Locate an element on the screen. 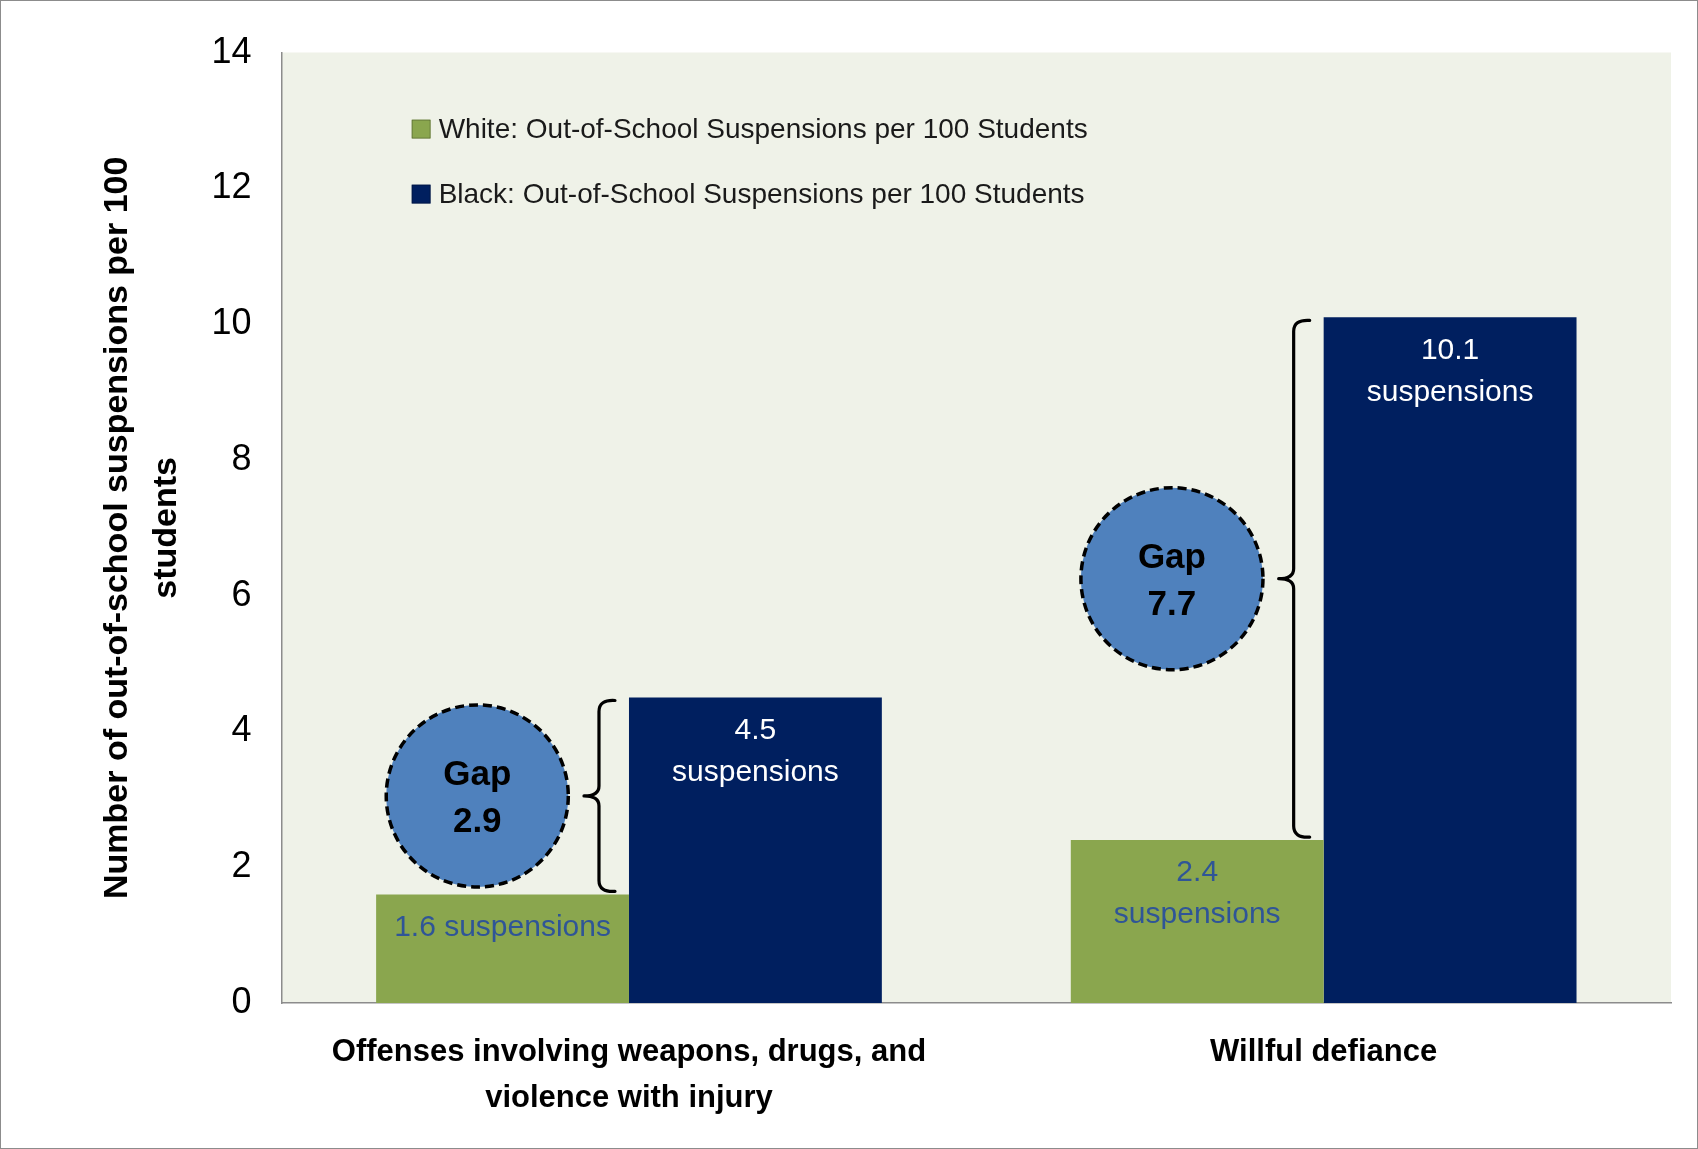 The image size is (1698, 1149). y-axis-title: Number of out-of-school suspensions per 100 students is located at coordinates (140, 528).